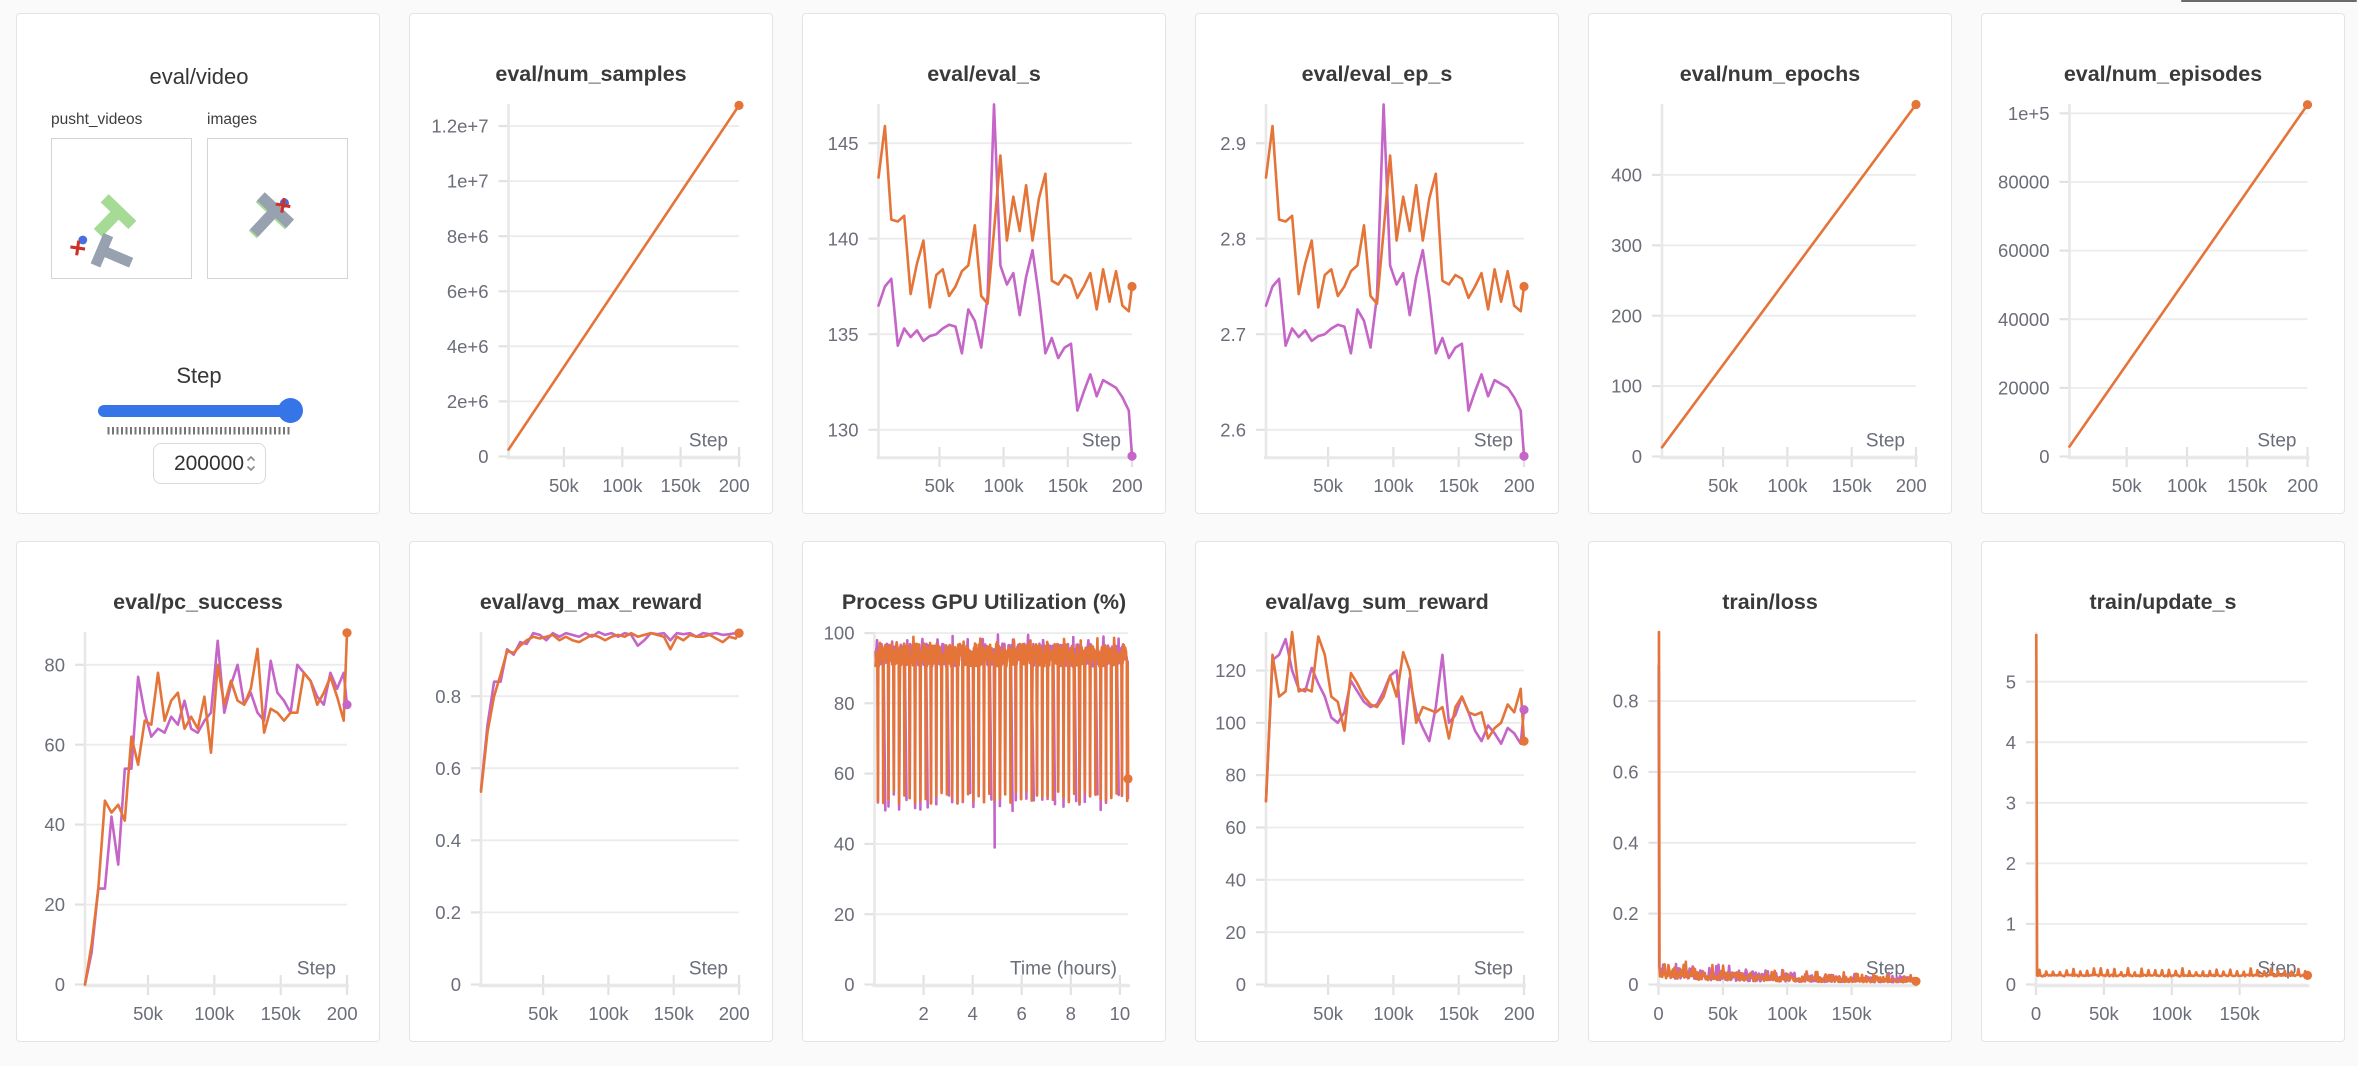 The height and width of the screenshot is (1066, 2358). What do you see at coordinates (1230, 670) in the screenshot?
I see `svg-text: 120` at bounding box center [1230, 670].